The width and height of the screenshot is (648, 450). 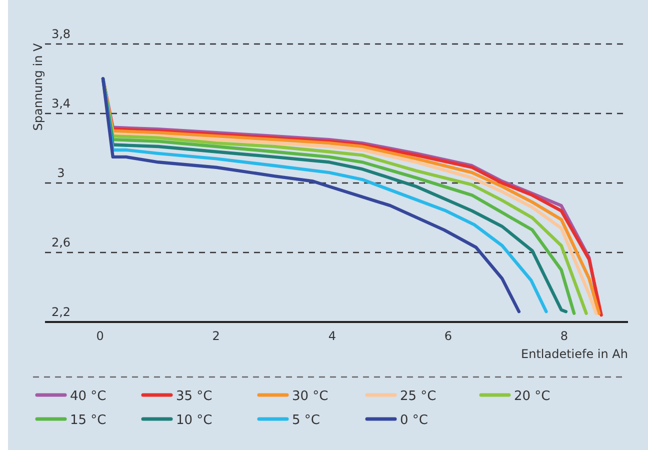 What do you see at coordinates (61, 173) in the screenshot?
I see `y-tick-label: 3` at bounding box center [61, 173].